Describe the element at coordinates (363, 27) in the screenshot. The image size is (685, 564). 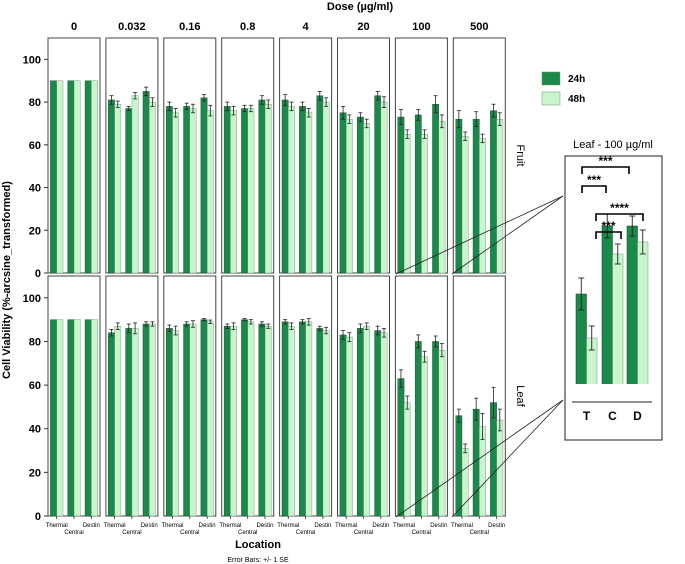
I see `dose-label-20: 20` at that location.